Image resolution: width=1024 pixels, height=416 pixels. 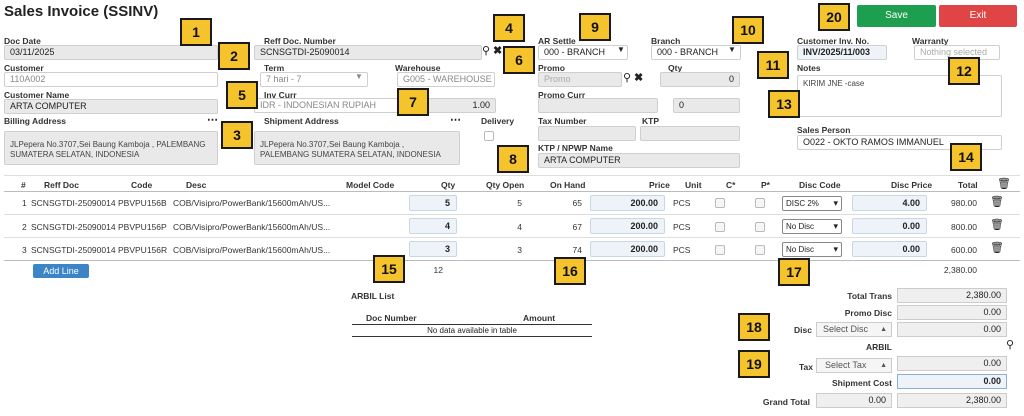 What do you see at coordinates (111, 52) in the screenshot?
I see `doc-date-field: 03/11/2025` at bounding box center [111, 52].